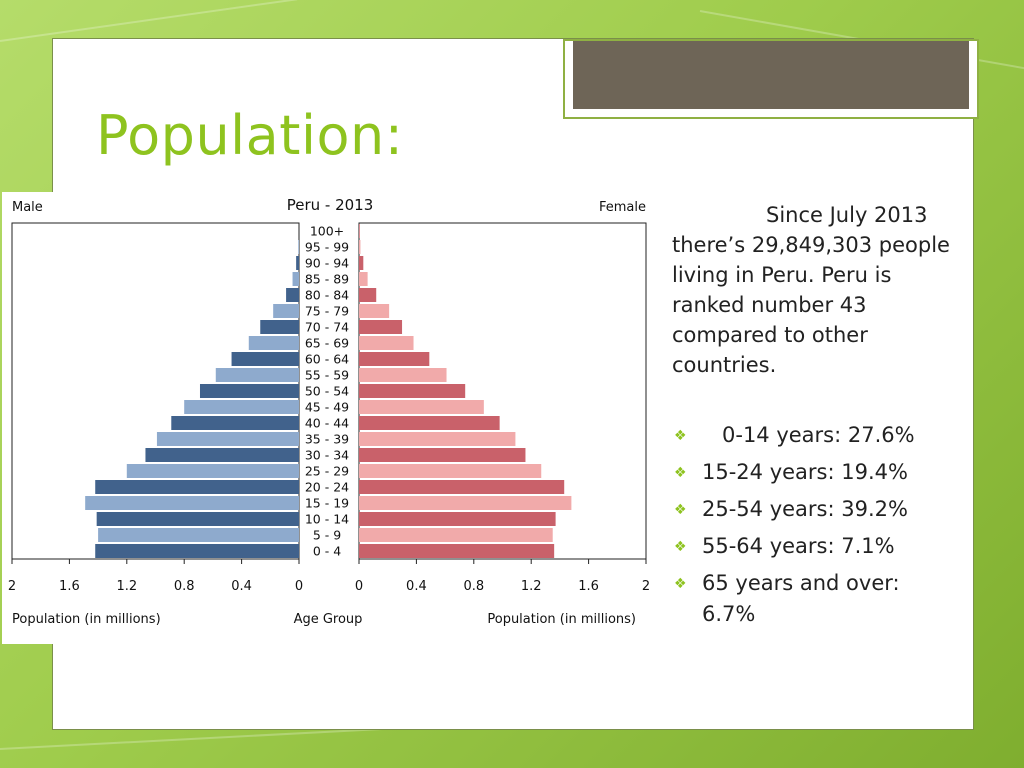  Describe the element at coordinates (327, 455) in the screenshot. I see `age-group-label: 30 - 34` at that location.